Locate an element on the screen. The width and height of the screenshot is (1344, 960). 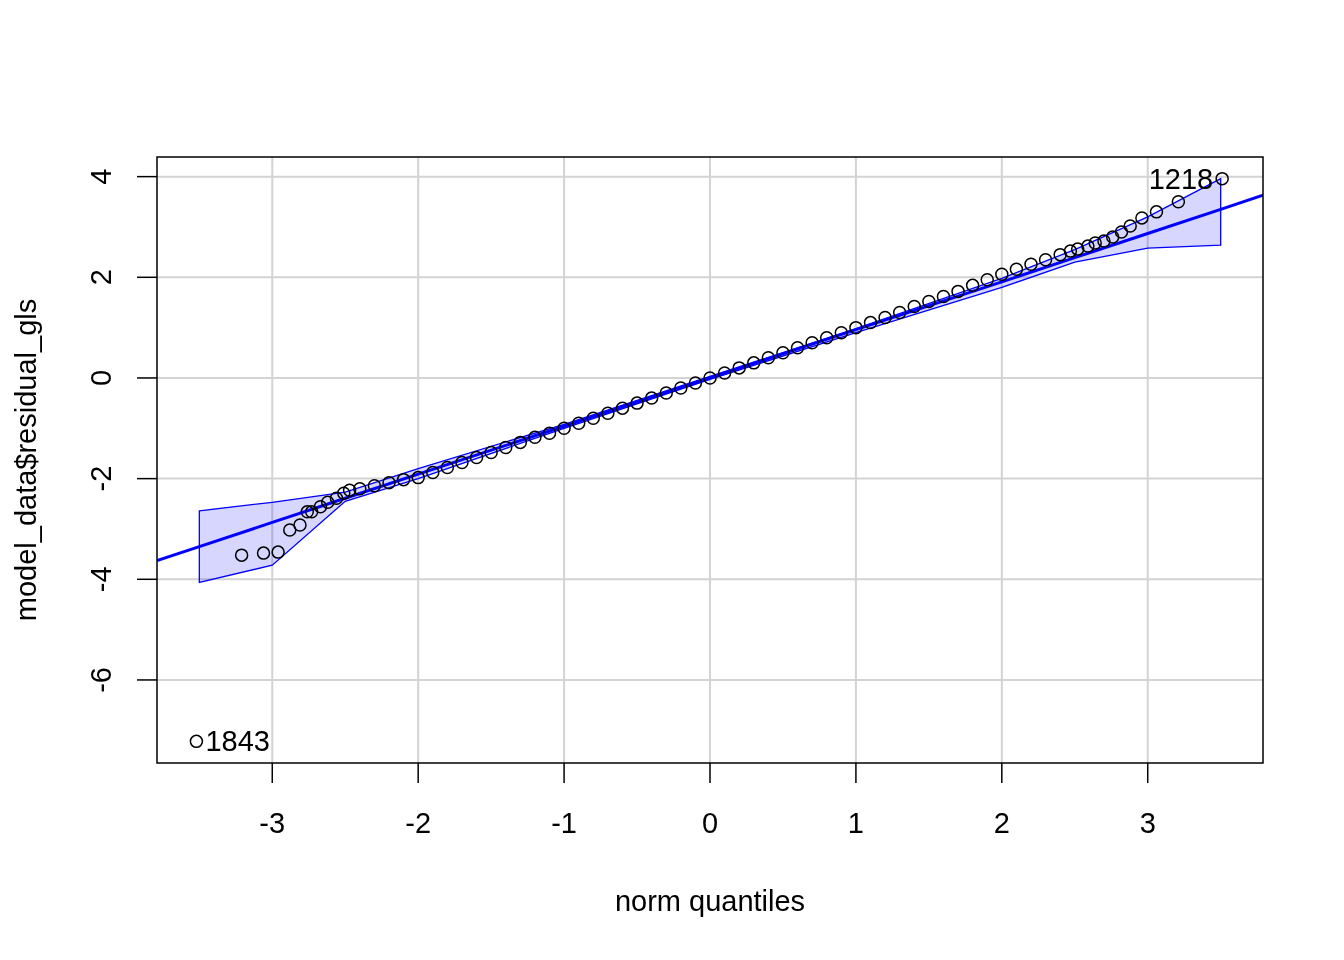
annotation: 1843 is located at coordinates (237, 741).